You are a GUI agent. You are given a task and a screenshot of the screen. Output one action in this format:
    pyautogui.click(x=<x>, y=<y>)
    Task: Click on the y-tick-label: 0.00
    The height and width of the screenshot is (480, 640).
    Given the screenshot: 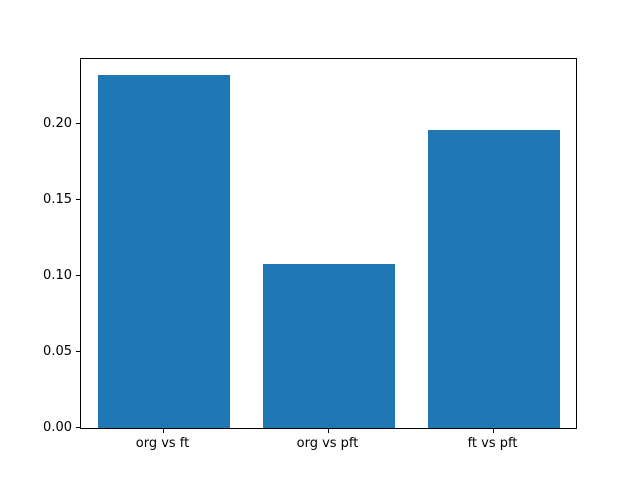 What is the action you would take?
    pyautogui.click(x=57, y=427)
    